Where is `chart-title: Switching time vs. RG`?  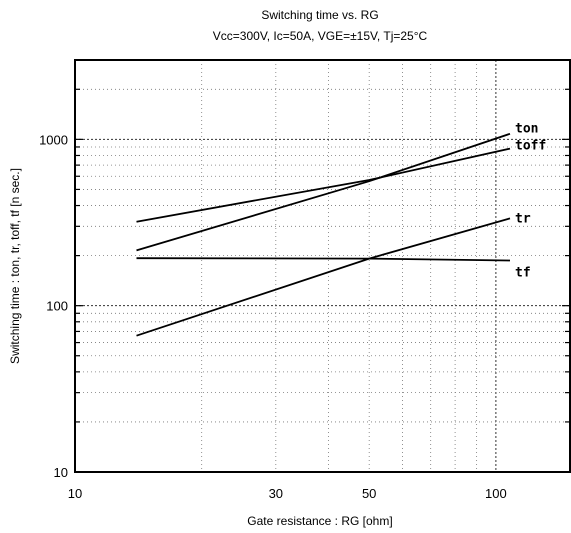 chart-title: Switching time vs. RG is located at coordinates (319, 15).